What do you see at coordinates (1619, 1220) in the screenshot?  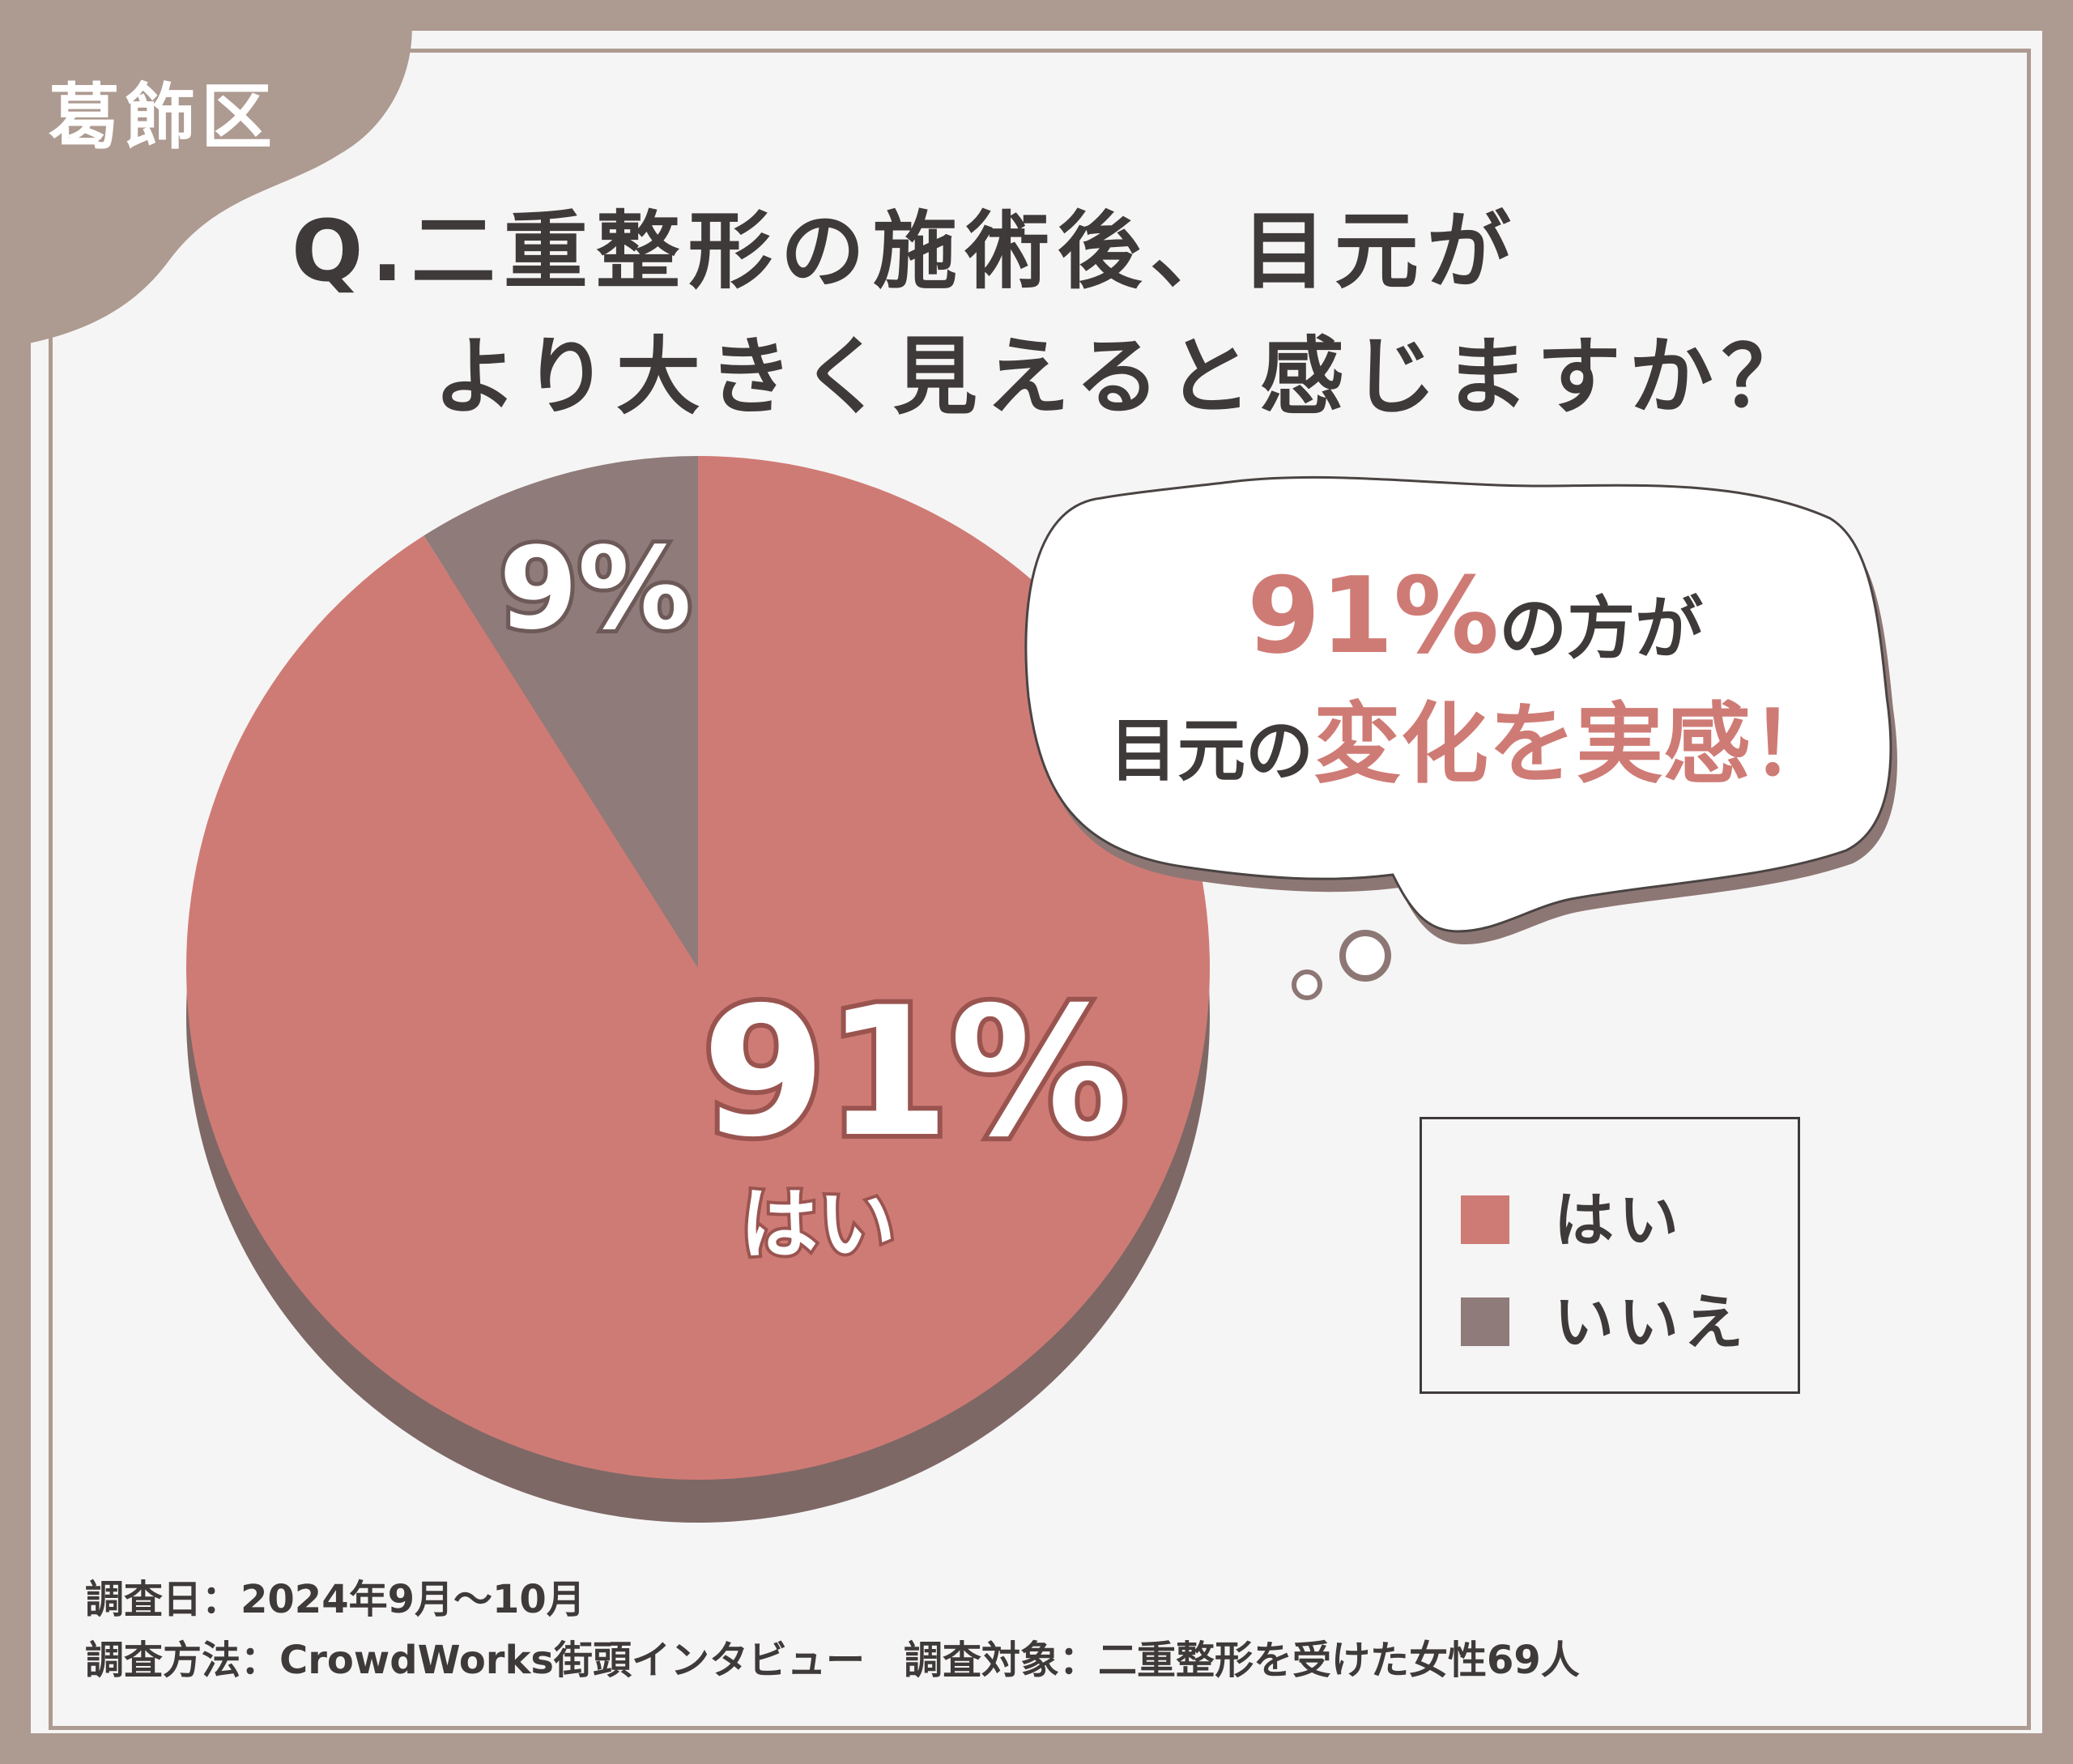 I see `legend-label-yes: はい` at bounding box center [1619, 1220].